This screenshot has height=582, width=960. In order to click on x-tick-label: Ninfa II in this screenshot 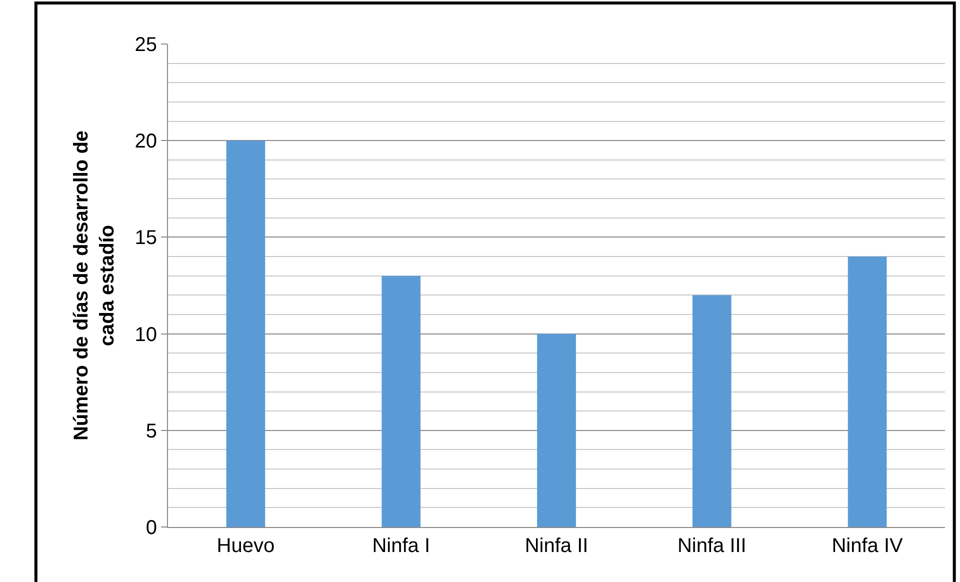, I will do `click(556, 546)`.